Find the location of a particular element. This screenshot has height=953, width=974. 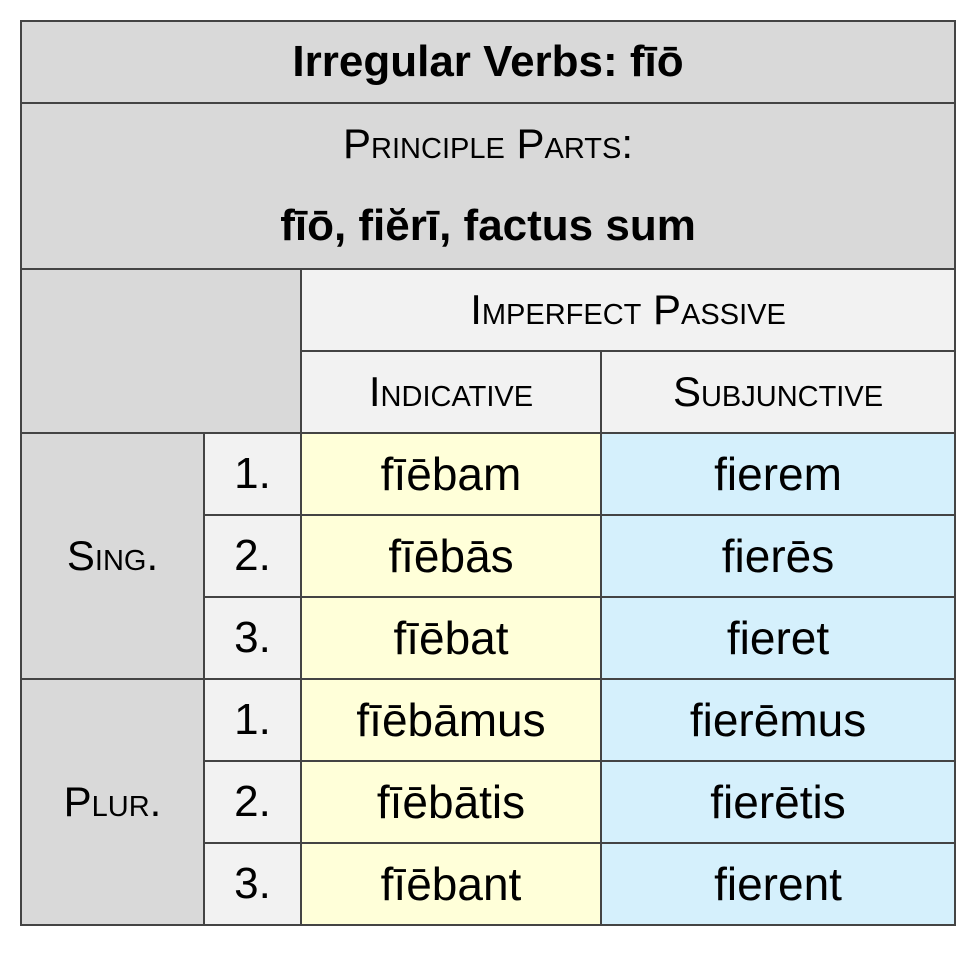

corner-cell is located at coordinates (161, 351).